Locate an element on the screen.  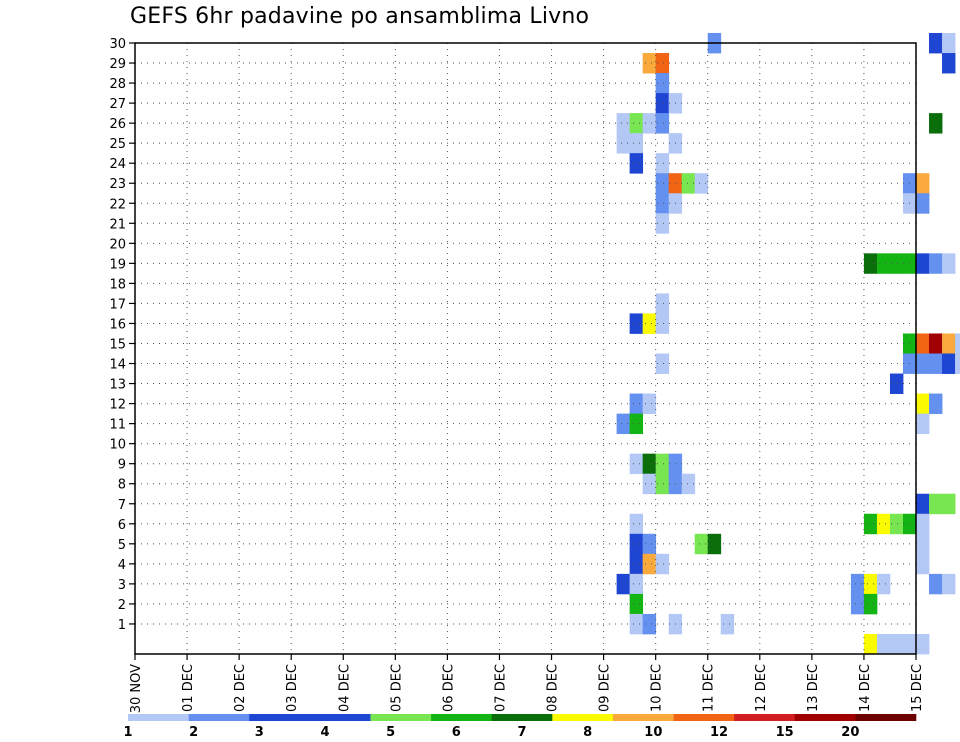
y-tick-label: 26 is located at coordinates (117, 124).